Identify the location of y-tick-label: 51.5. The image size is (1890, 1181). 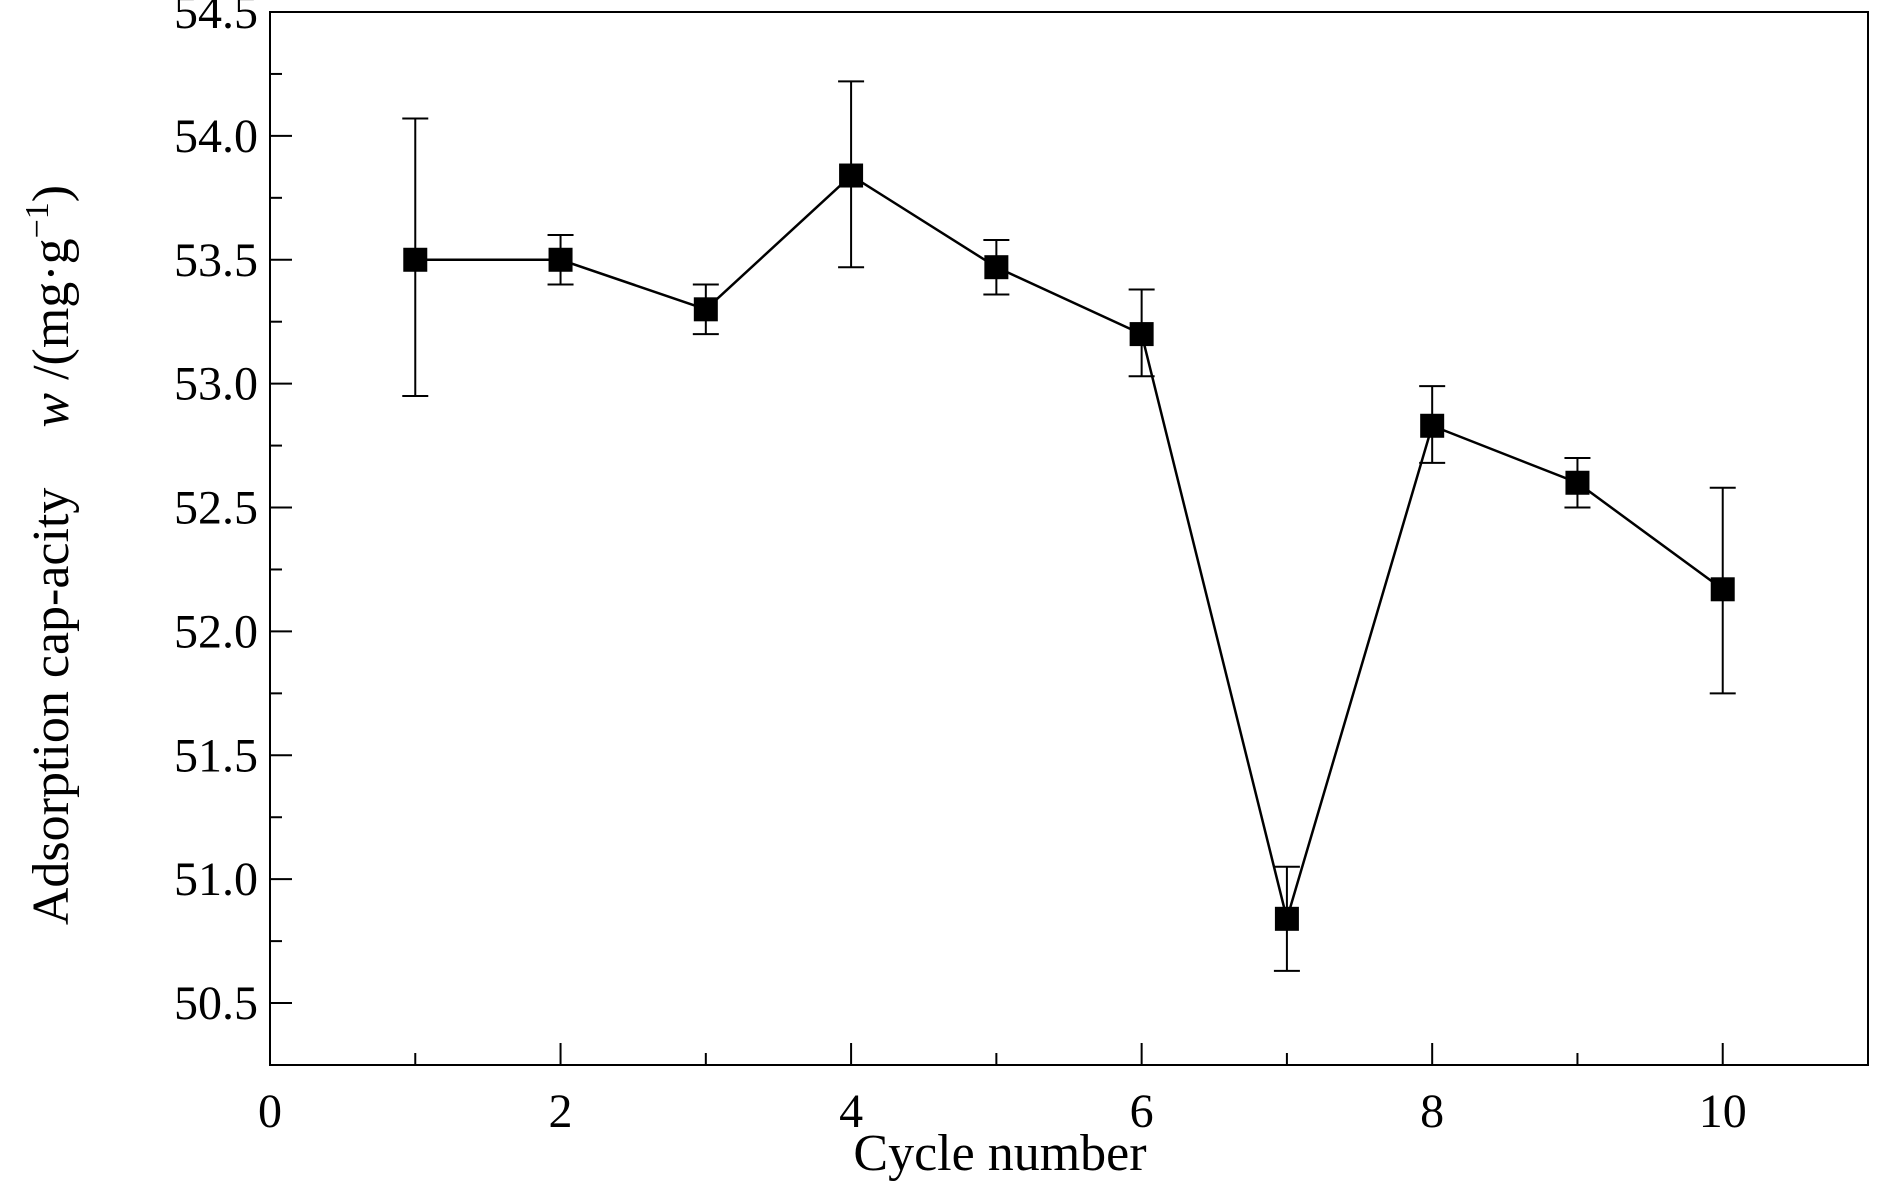
(216, 755).